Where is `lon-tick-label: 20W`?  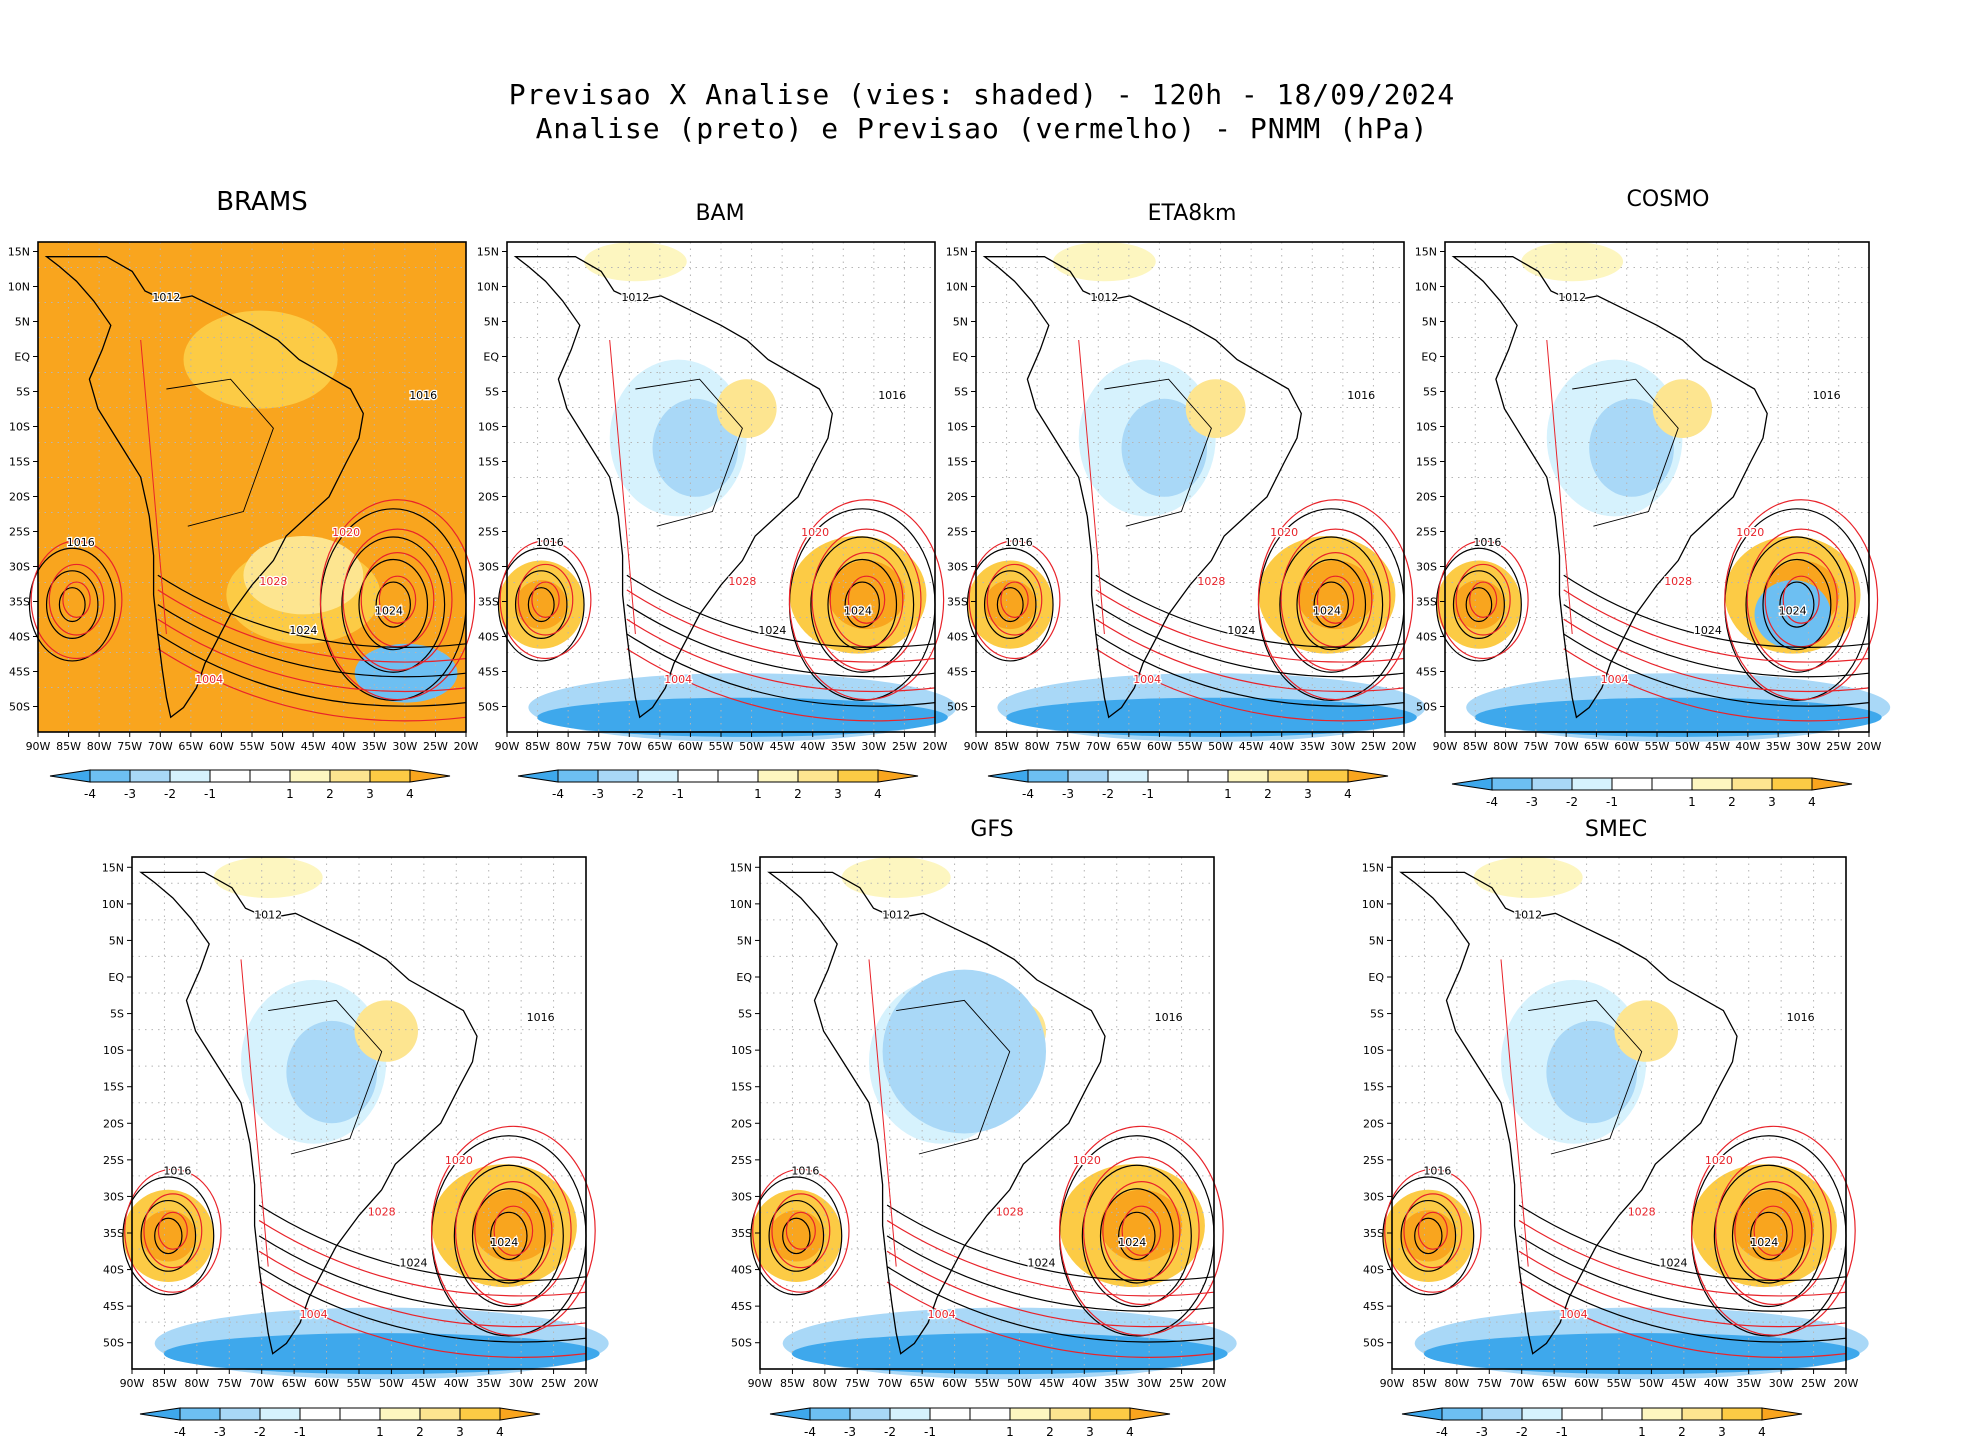
lon-tick-label: 20W is located at coordinates (466, 746).